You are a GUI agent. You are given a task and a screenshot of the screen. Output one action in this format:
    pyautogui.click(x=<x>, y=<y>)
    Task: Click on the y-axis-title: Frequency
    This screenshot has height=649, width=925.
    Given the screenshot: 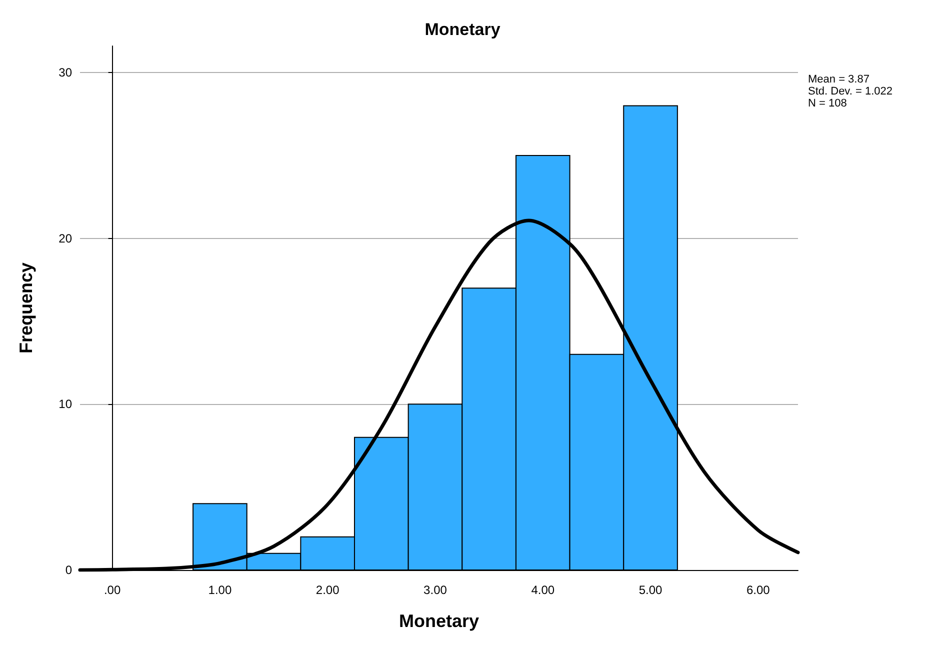 What is the action you would take?
    pyautogui.click(x=26, y=308)
    